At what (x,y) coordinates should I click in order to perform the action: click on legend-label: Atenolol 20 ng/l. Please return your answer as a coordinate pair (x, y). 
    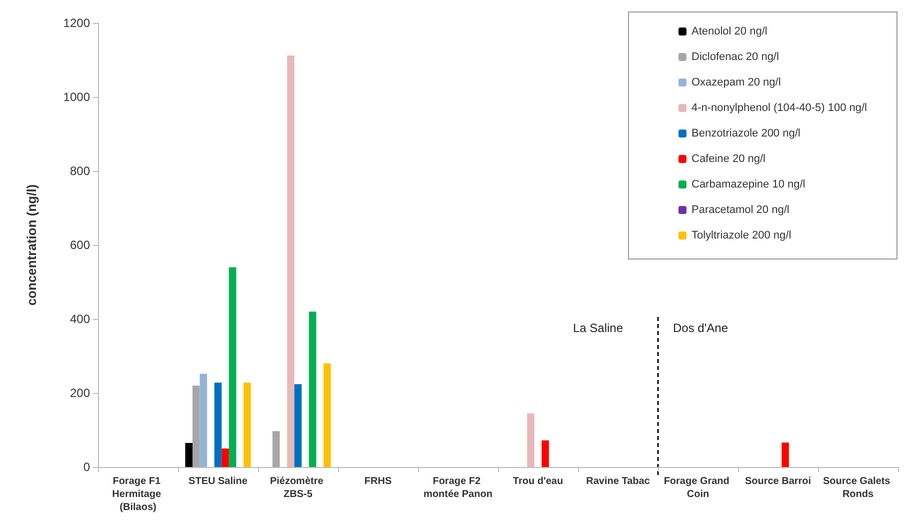
    Looking at the image, I should click on (729, 32).